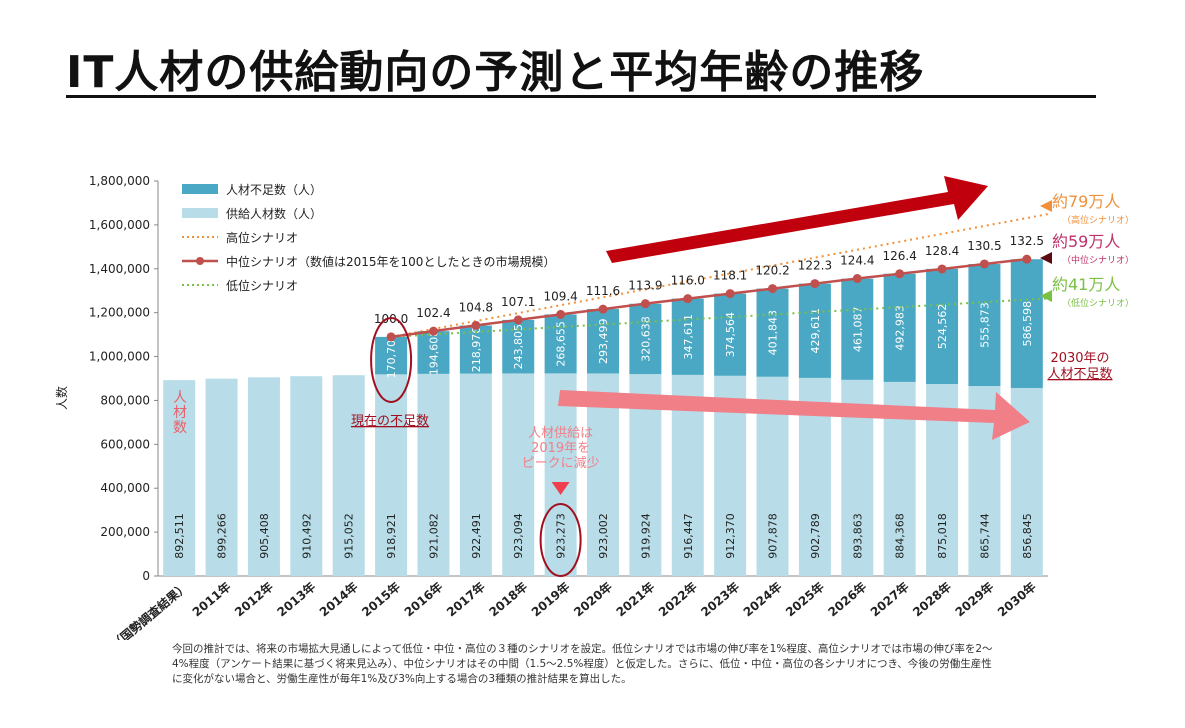 This screenshot has height=728, width=1185. I want to click on mid-scenario-index-label: 102.4, so click(433, 313).